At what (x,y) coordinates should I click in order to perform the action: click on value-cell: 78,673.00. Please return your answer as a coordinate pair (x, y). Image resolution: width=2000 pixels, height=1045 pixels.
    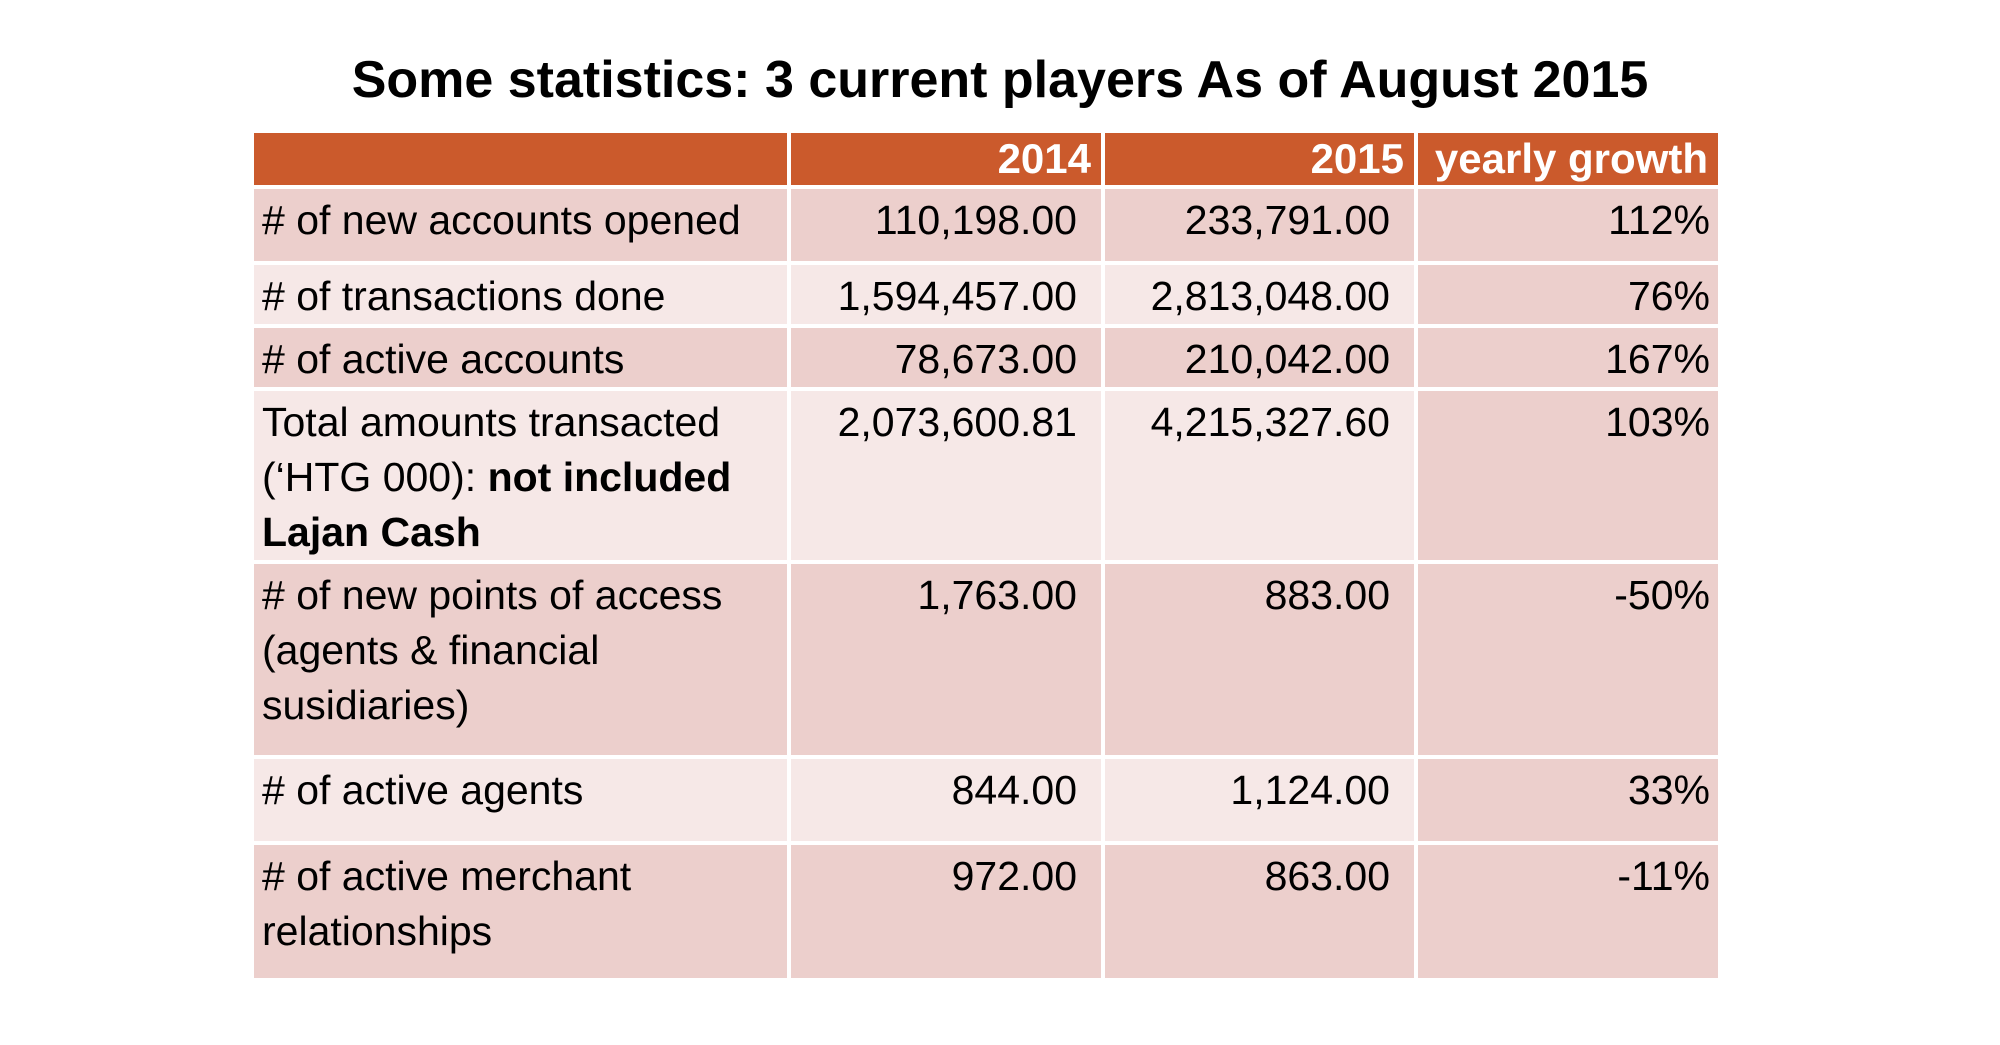
    Looking at the image, I should click on (946, 357).